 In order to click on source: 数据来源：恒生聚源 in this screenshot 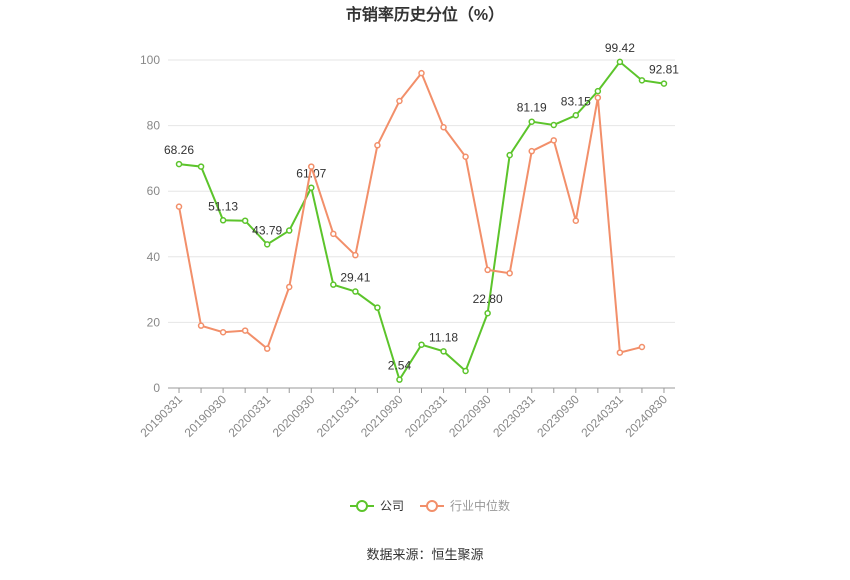, I will do `click(424, 554)`.